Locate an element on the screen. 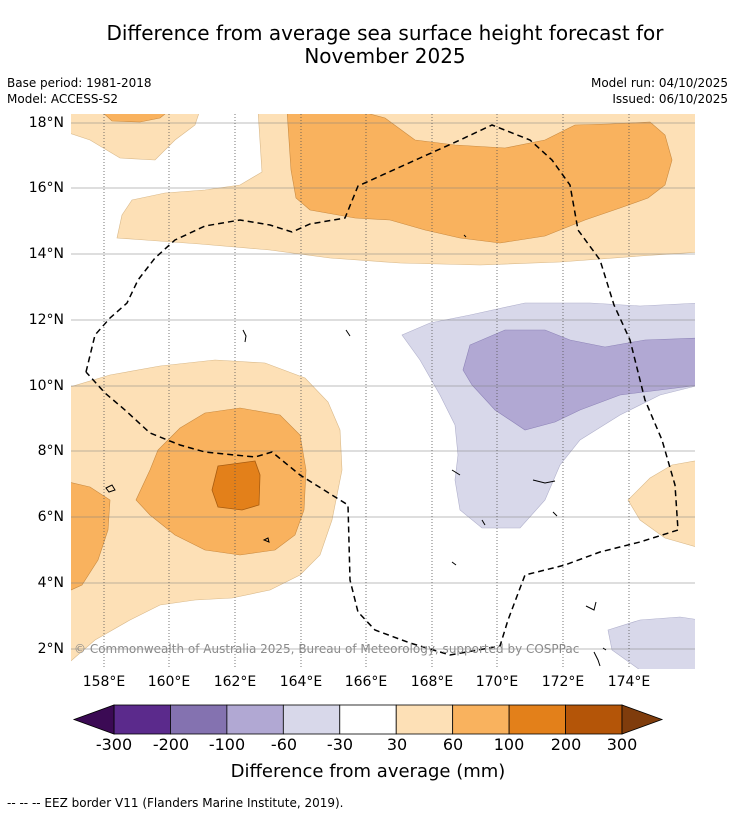  lon-label-166e: 166°E is located at coordinates (366, 682).